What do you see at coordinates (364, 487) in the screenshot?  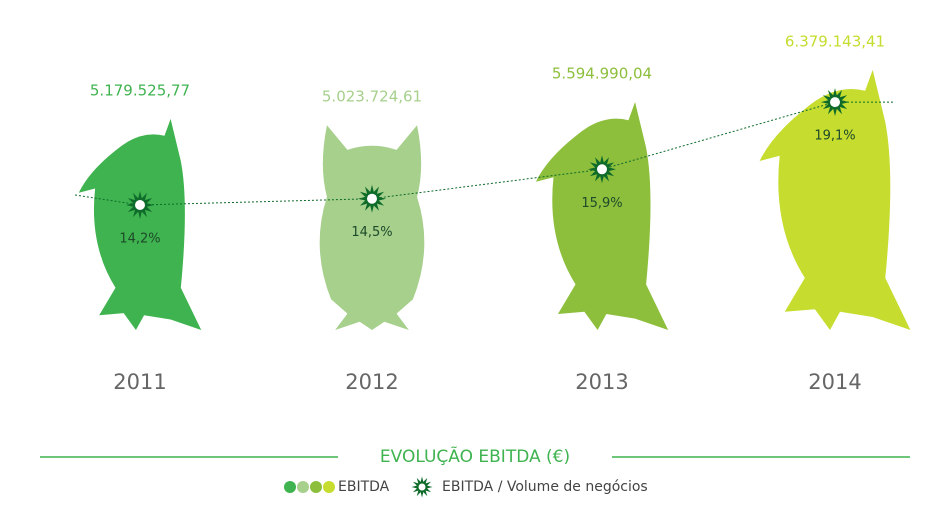 I see `legend-label: EBITDA` at bounding box center [364, 487].